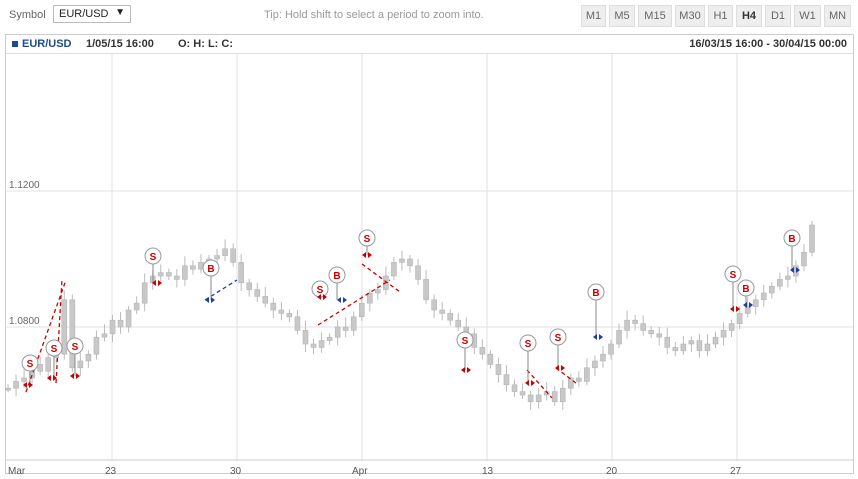 This screenshot has height=479, width=858. What do you see at coordinates (111, 471) in the screenshot?
I see `x-tick-label: 23` at bounding box center [111, 471].